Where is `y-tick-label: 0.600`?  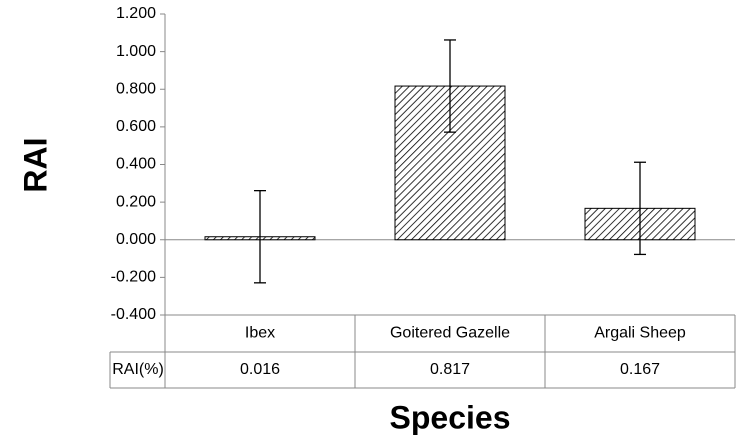
y-tick-label: 0.600 is located at coordinates (136, 126).